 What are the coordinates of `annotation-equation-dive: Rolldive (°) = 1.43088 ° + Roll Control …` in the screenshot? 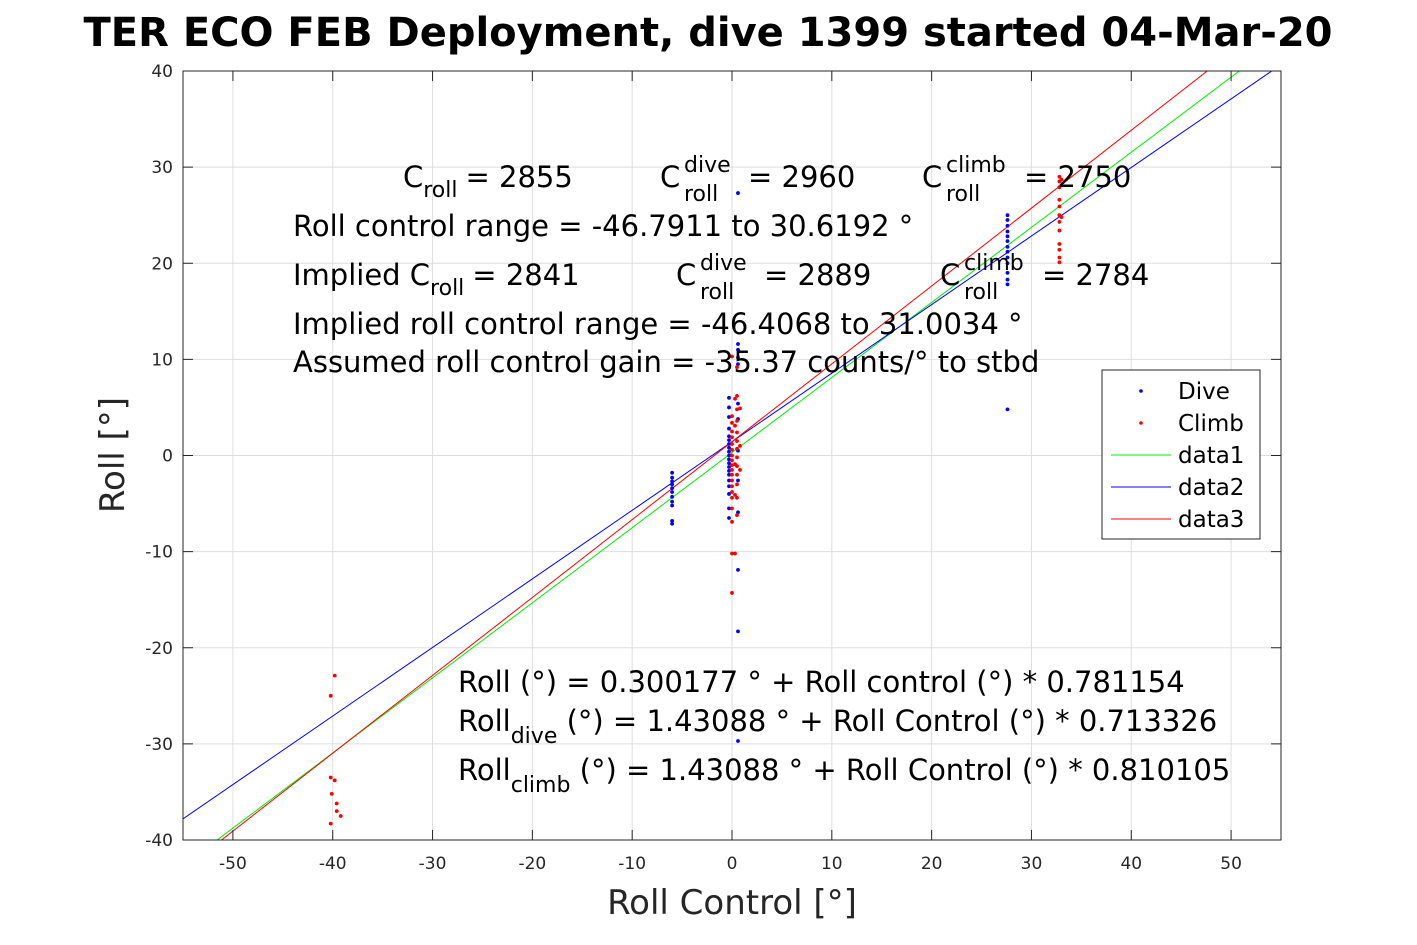 It's located at (837, 726).